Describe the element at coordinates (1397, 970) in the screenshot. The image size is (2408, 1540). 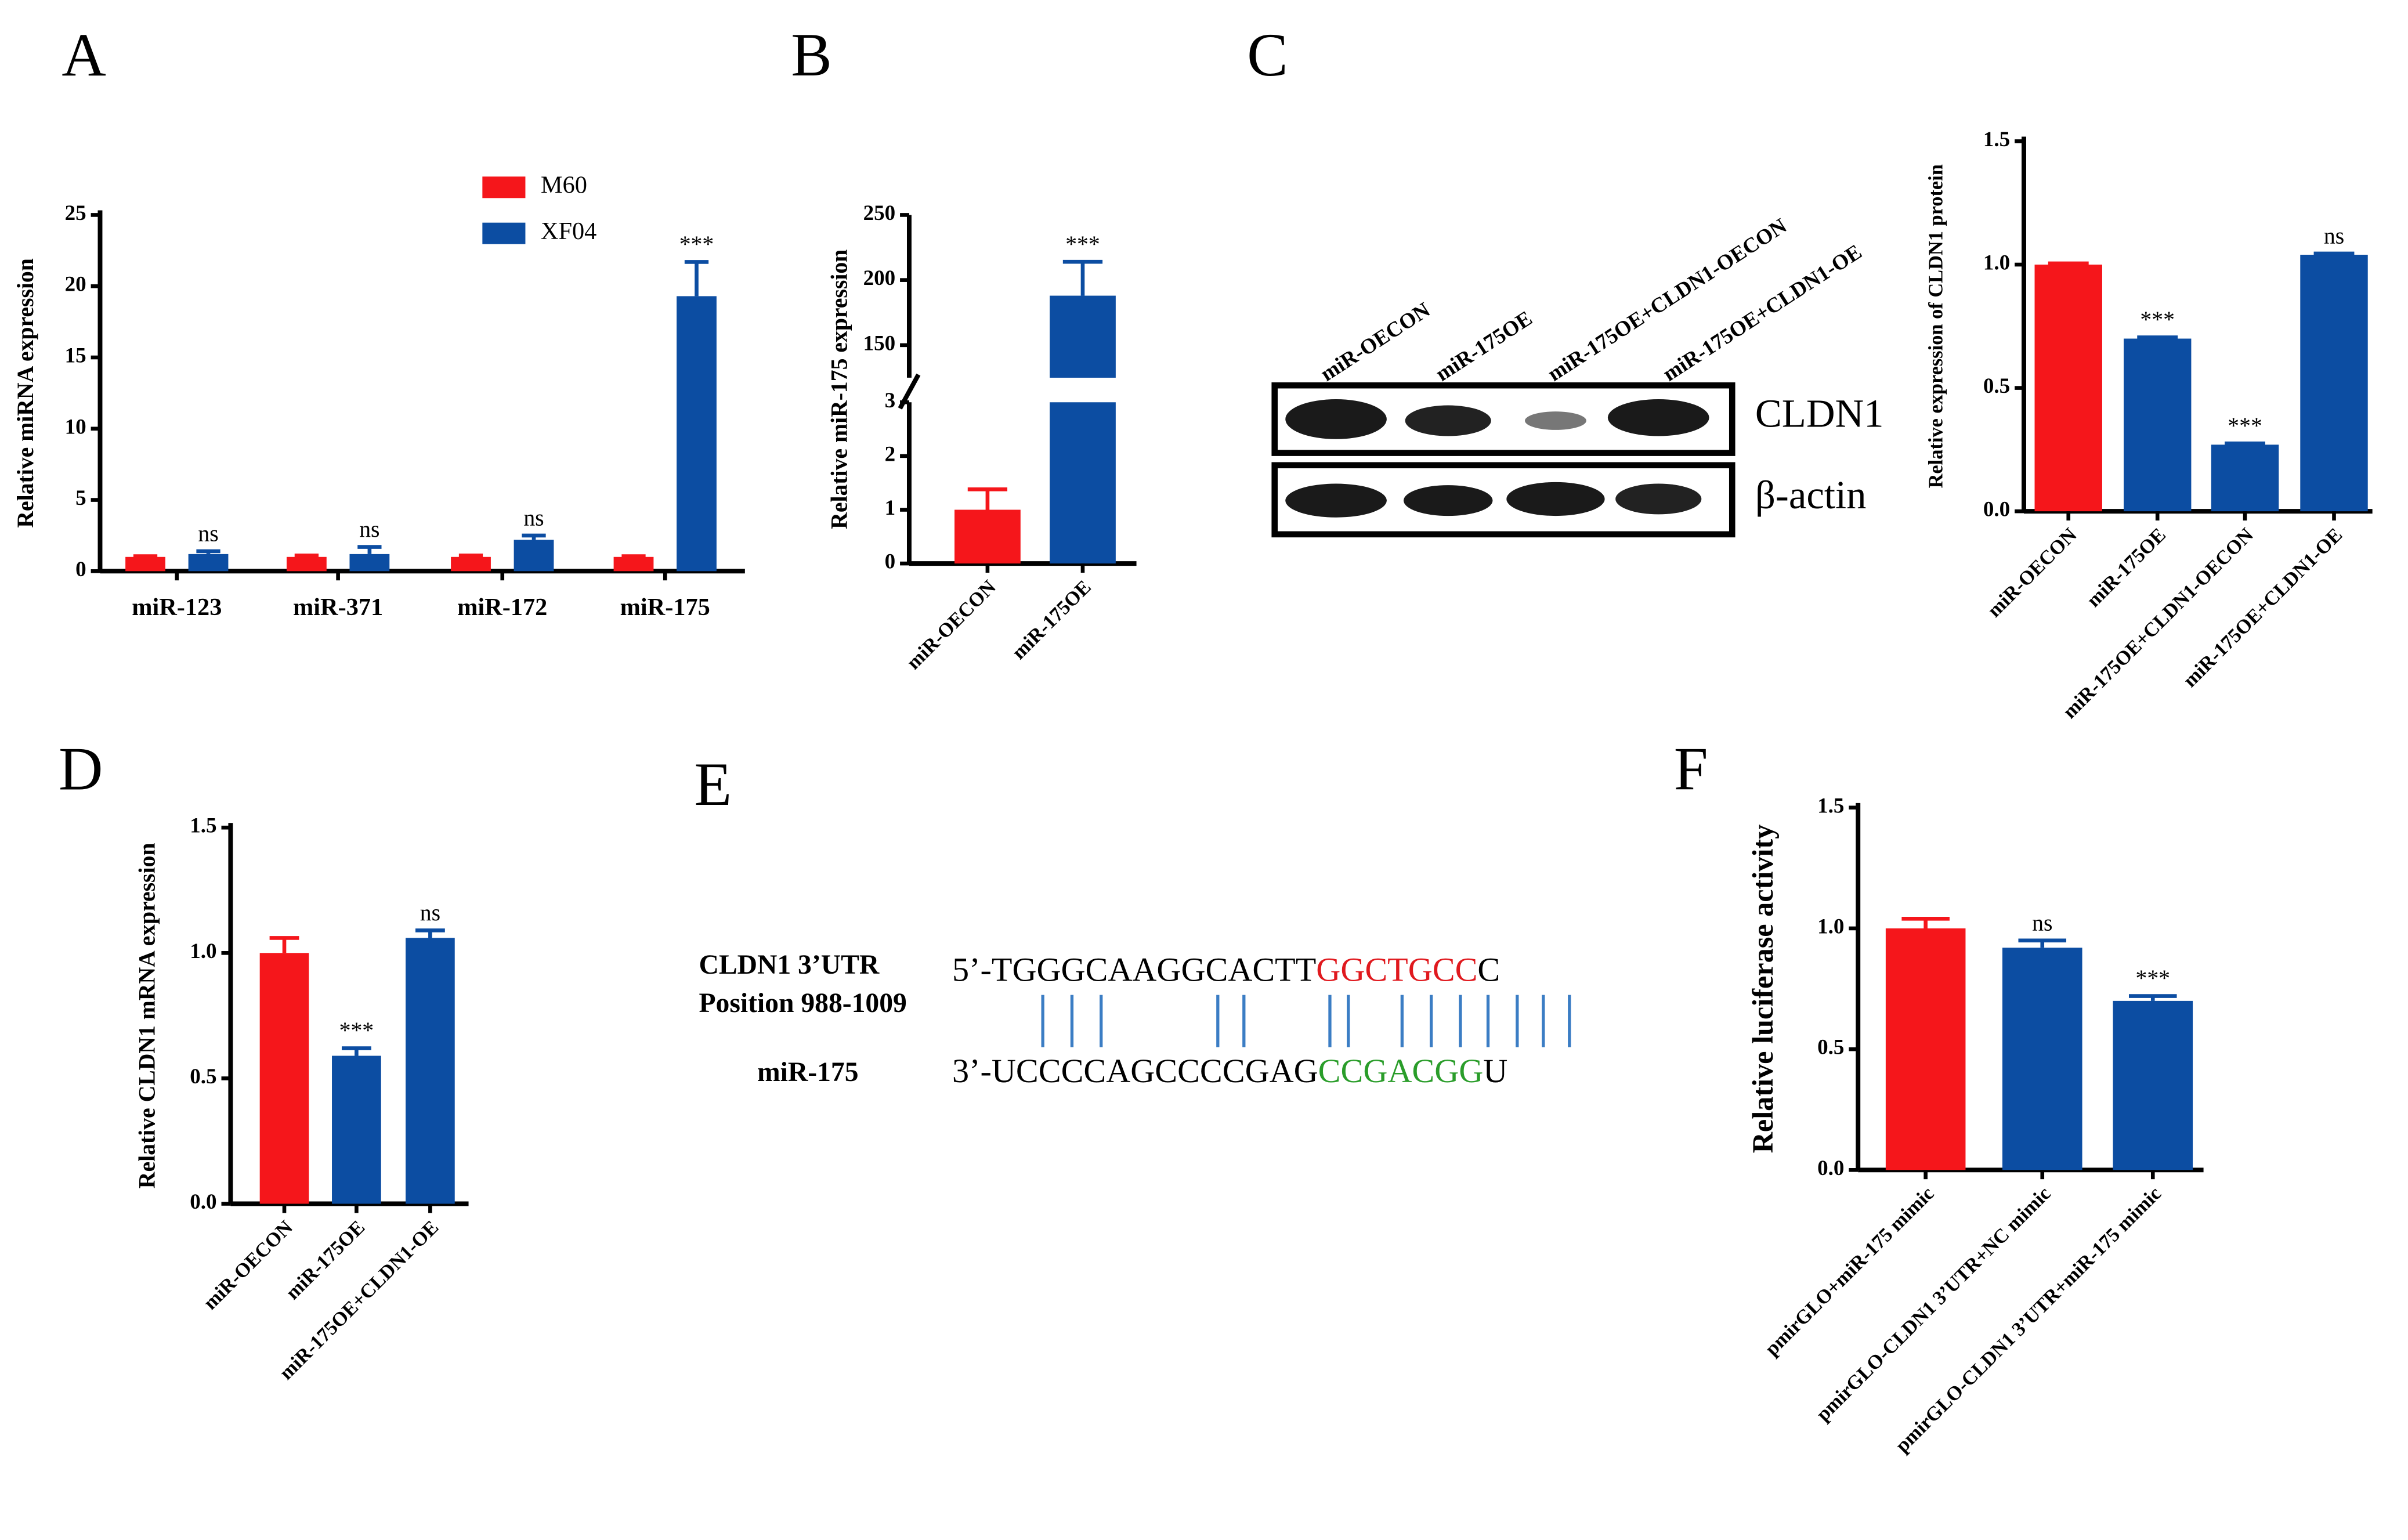
I see `seed-part: GGCTGCC` at that location.